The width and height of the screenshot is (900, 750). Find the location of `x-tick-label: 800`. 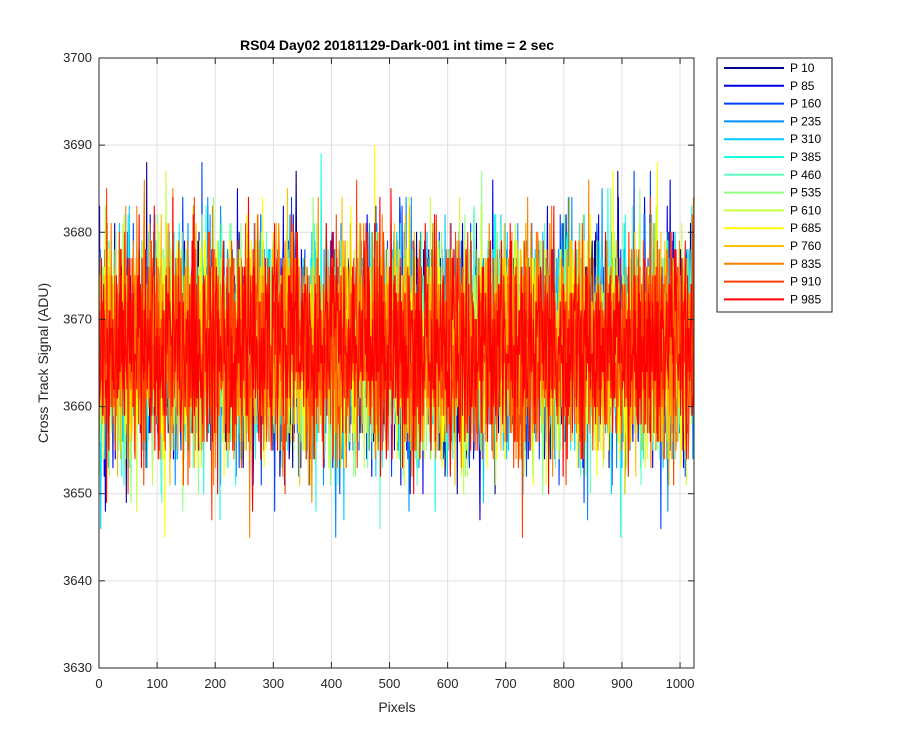

x-tick-label: 800 is located at coordinates (564, 683).